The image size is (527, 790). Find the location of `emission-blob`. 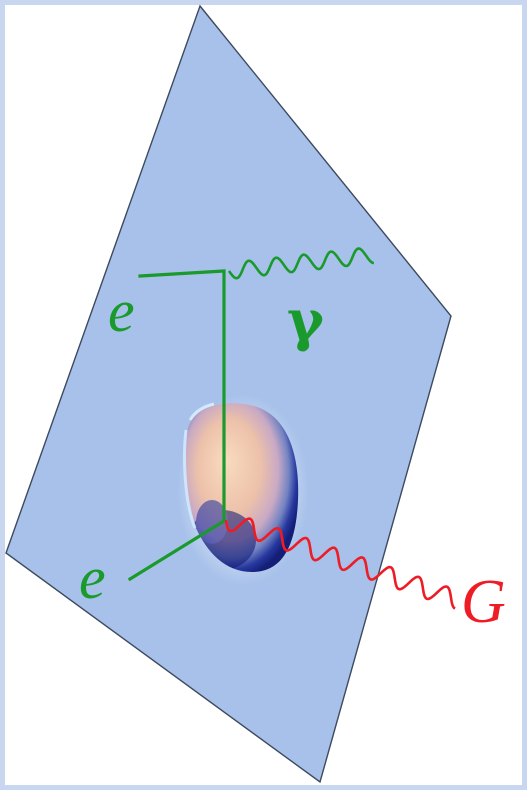

emission-blob is located at coordinates (243, 490).